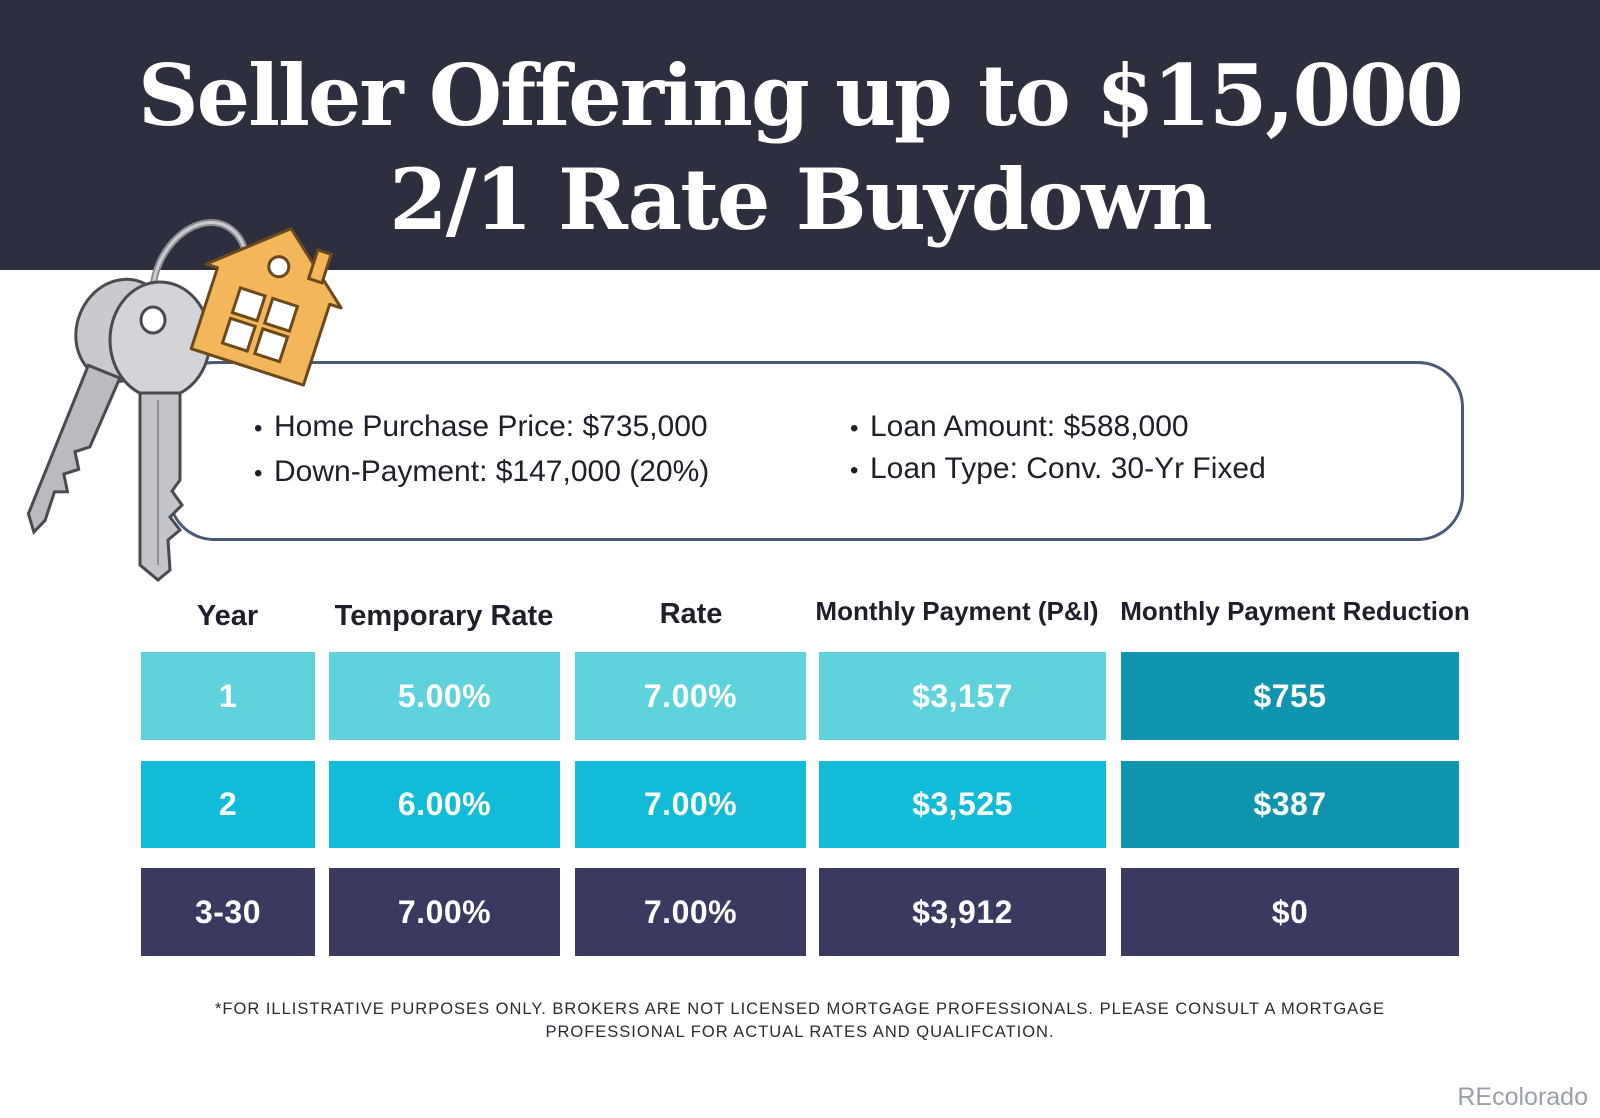 This screenshot has width=1600, height=1118. Describe the element at coordinates (957, 611) in the screenshot. I see `header-monthly-payment: Monthly Payment (P&I)` at that location.